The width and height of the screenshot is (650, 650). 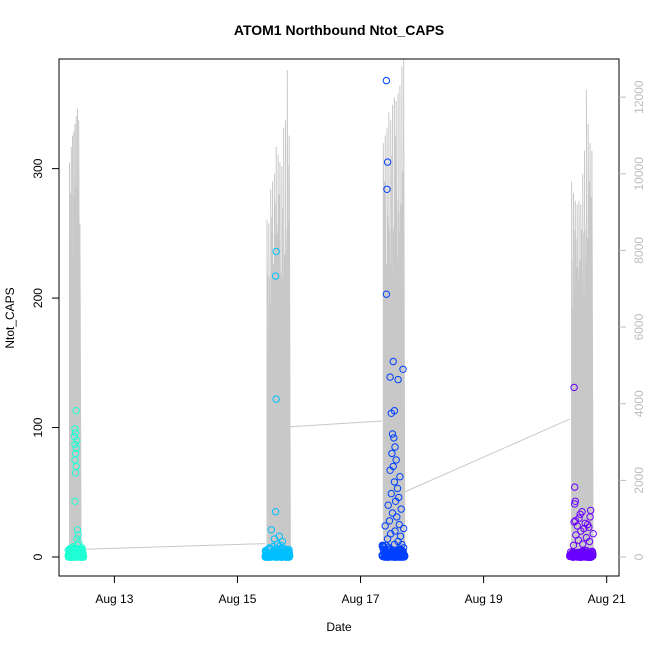 What do you see at coordinates (38, 556) in the screenshot?
I see `y-tick-label: 0` at bounding box center [38, 556].